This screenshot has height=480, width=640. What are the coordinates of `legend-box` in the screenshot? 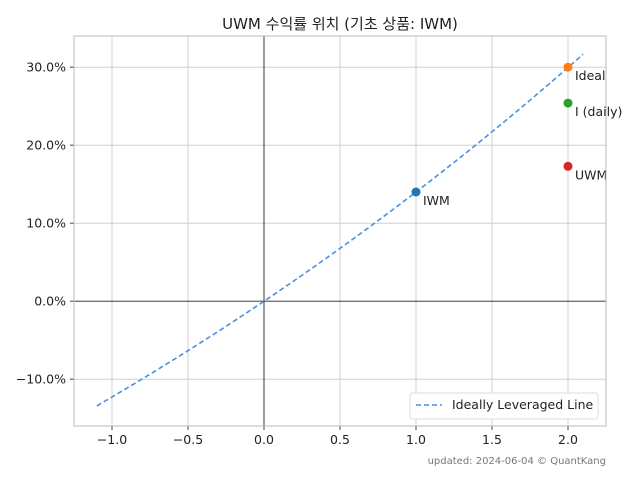 It's located at (504, 406).